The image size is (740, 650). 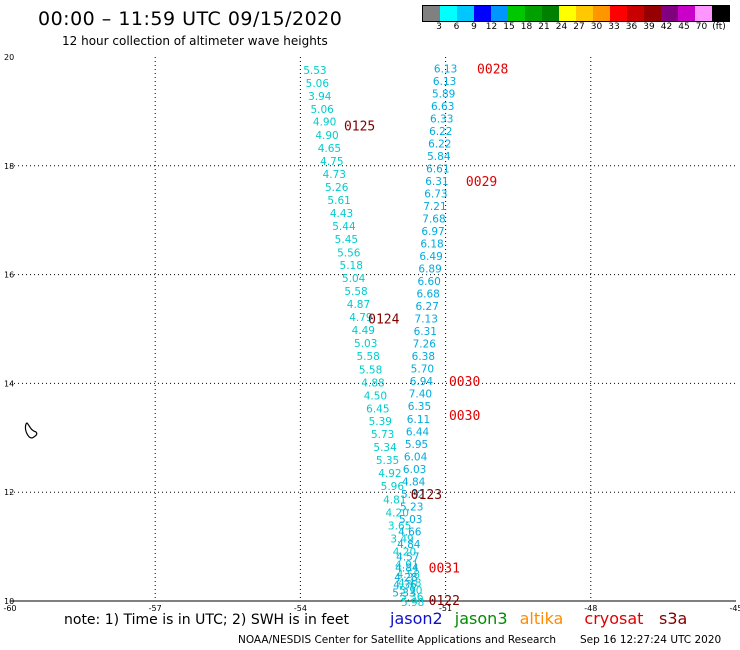 I want to click on island-outline, so click(x=31, y=430).